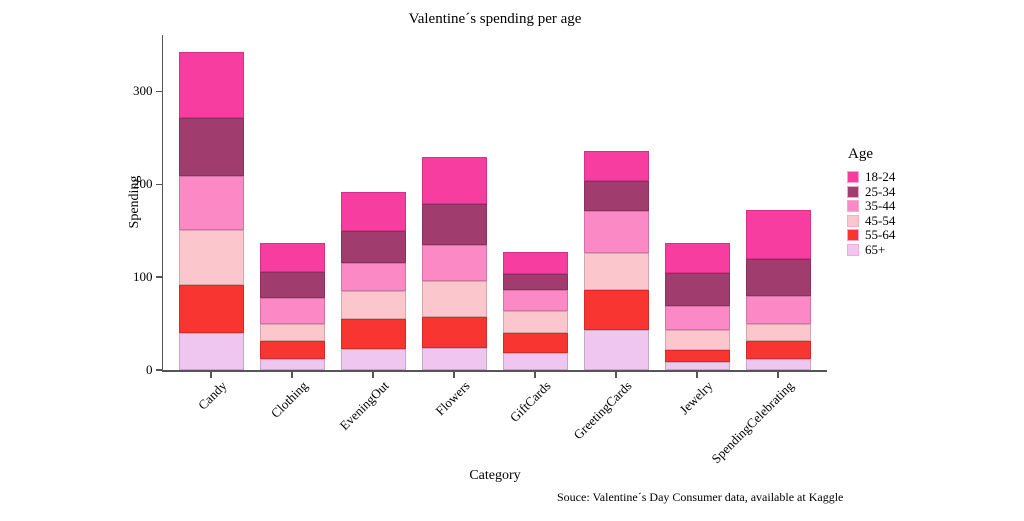  I want to click on y-tick-label: 200, so click(143, 184).